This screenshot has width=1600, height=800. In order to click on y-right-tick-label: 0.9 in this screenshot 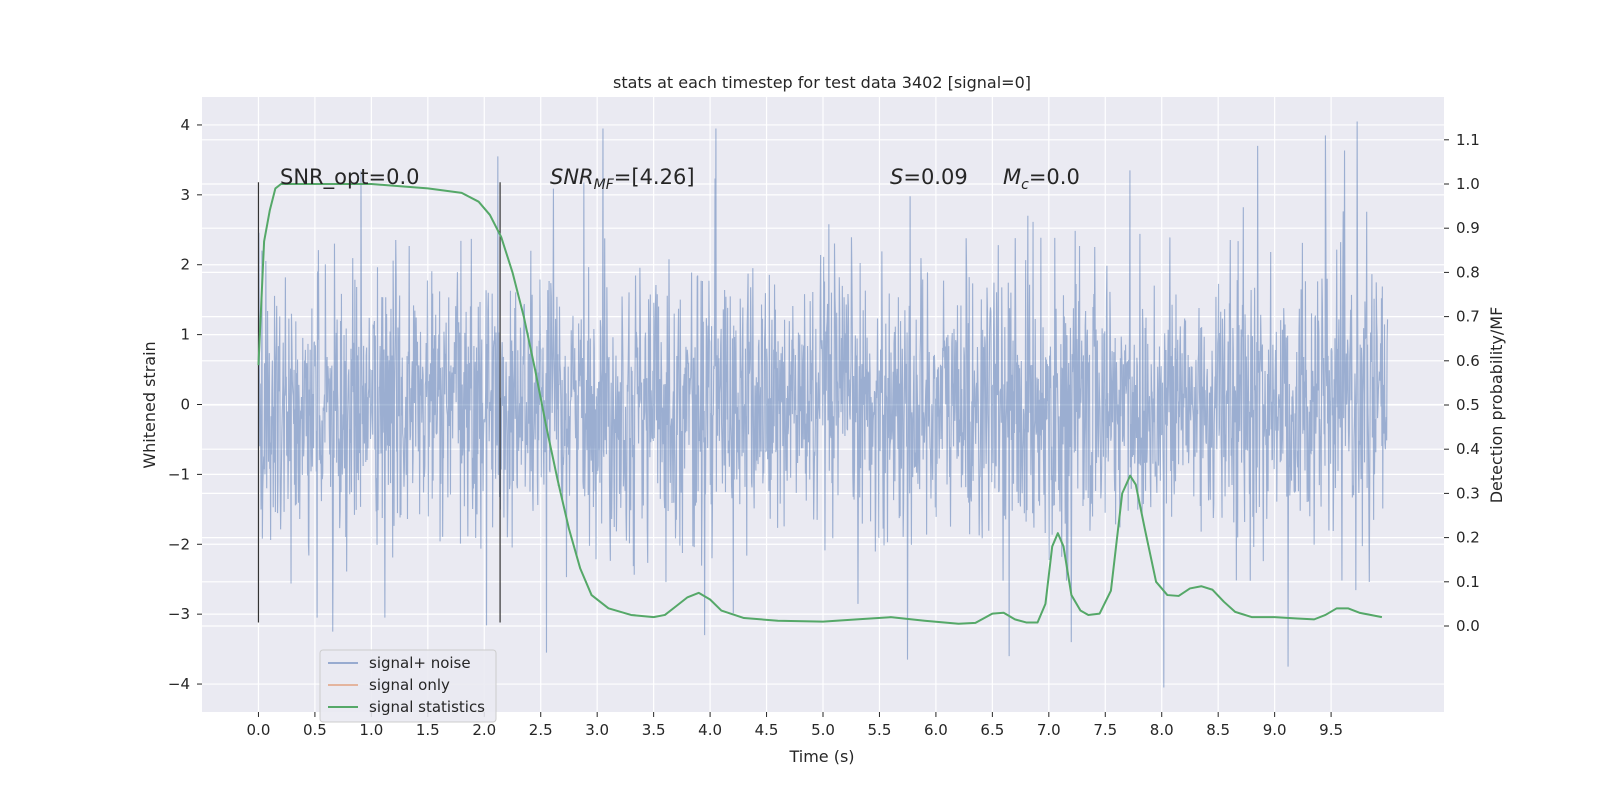, I will do `click(1468, 228)`.